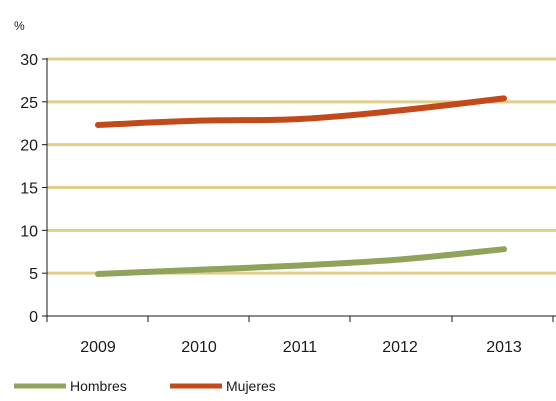  I want to click on x-tick-labels: 2009 2010 2011 2012 2013, so click(301, 347).